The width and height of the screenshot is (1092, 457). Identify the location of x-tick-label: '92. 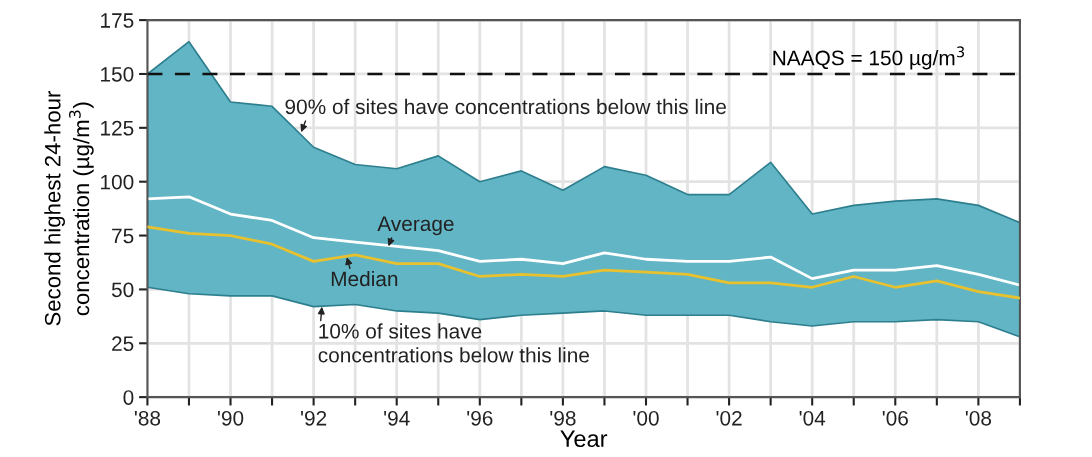
(314, 418).